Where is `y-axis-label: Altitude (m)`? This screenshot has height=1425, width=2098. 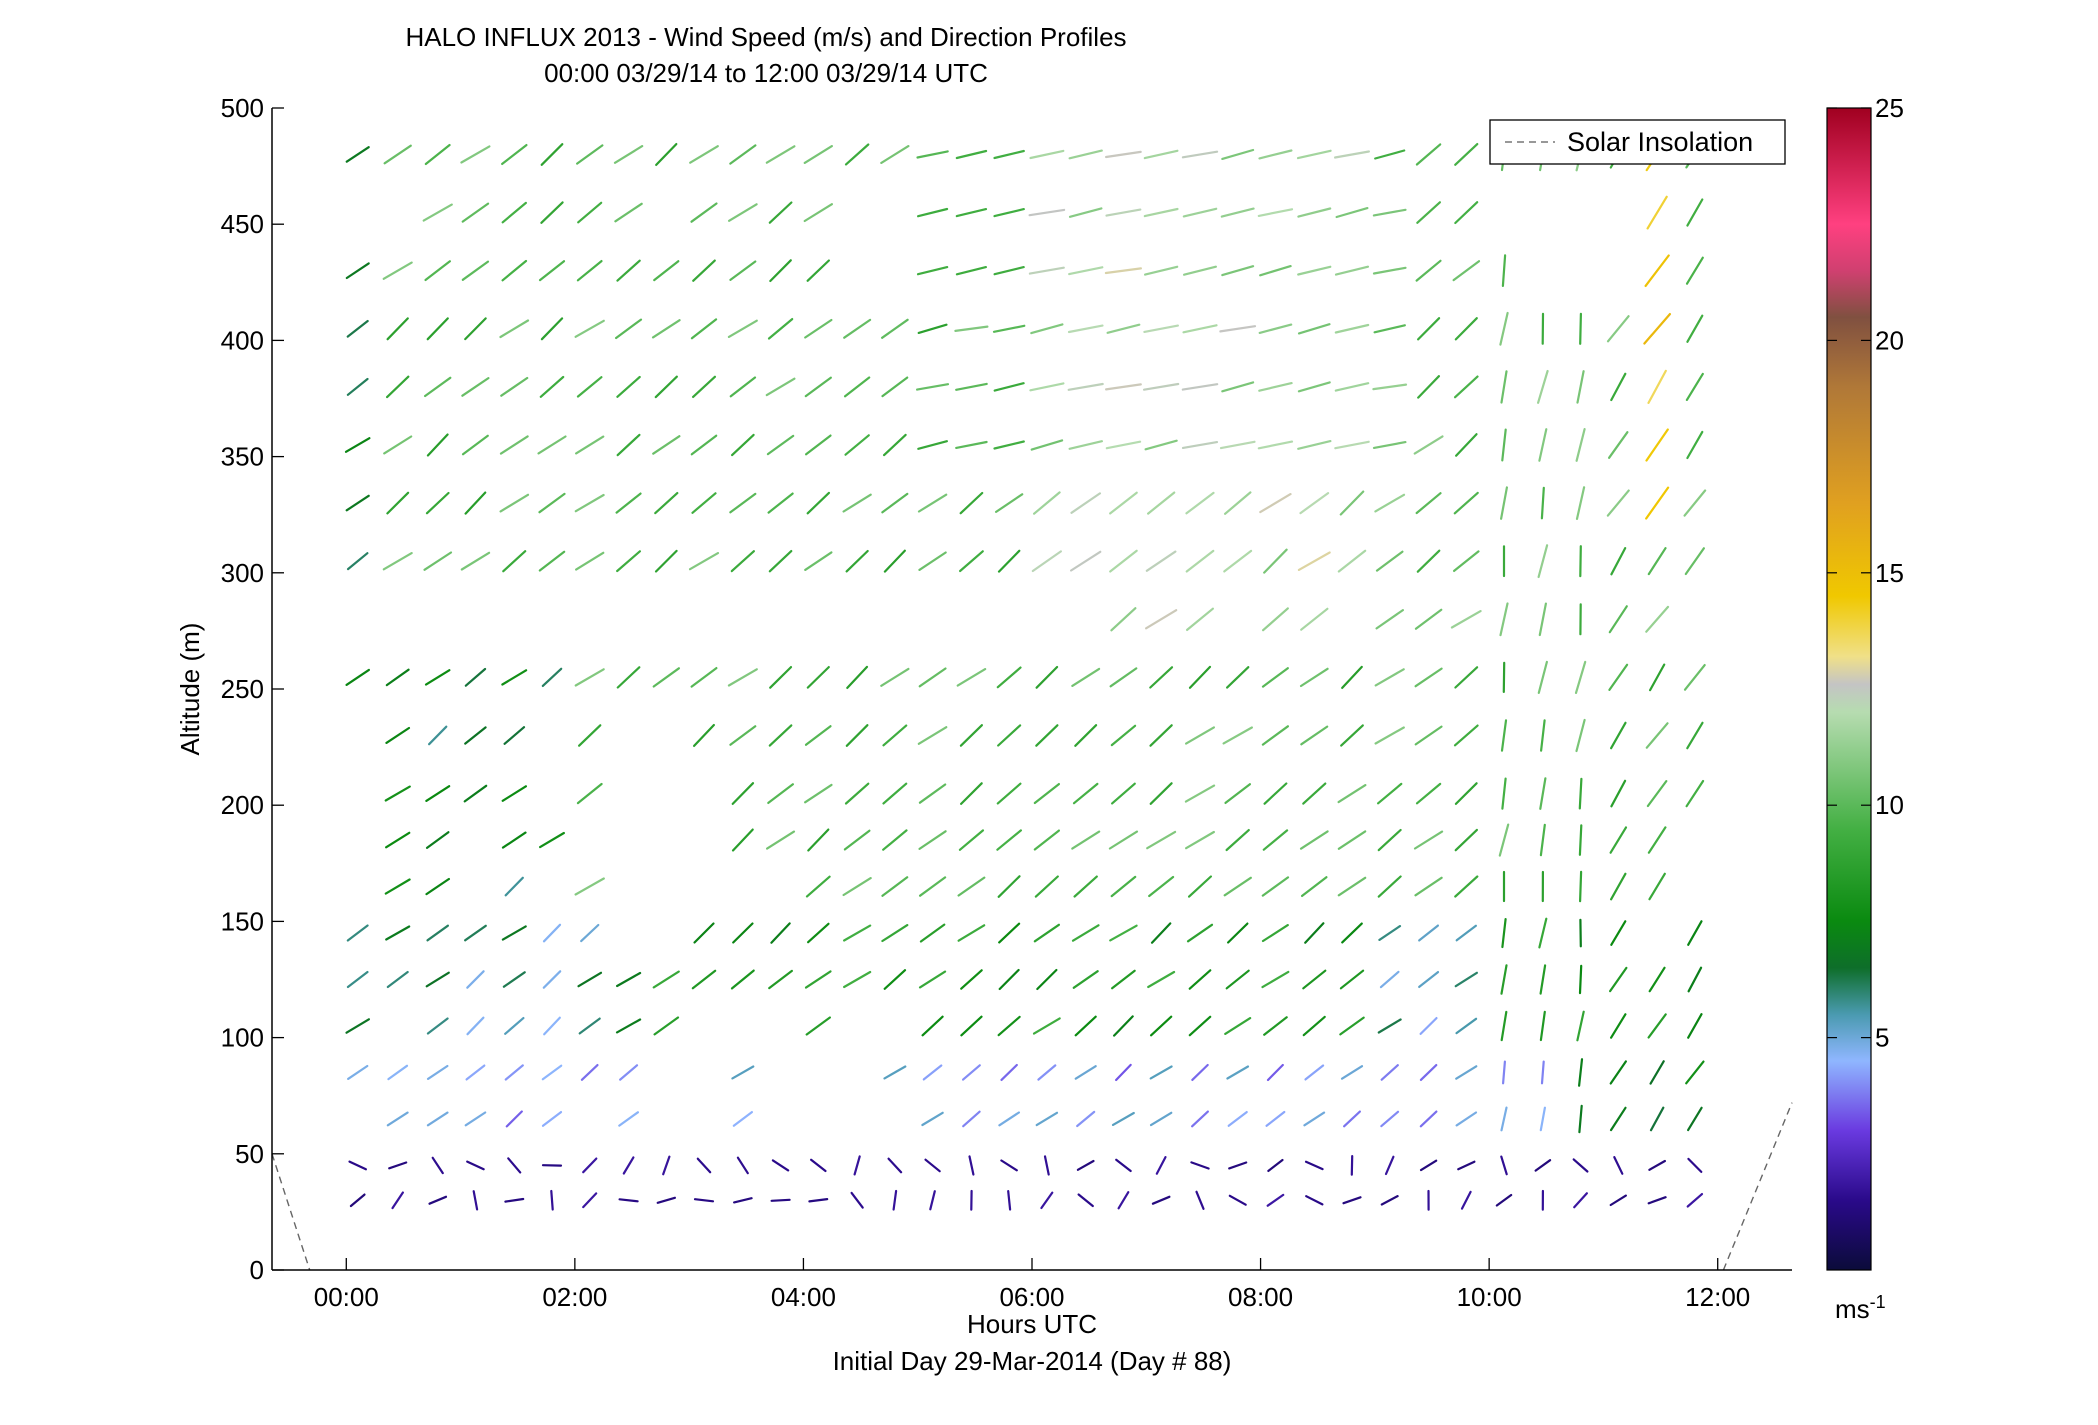 y-axis-label: Altitude (m) is located at coordinates (190, 689).